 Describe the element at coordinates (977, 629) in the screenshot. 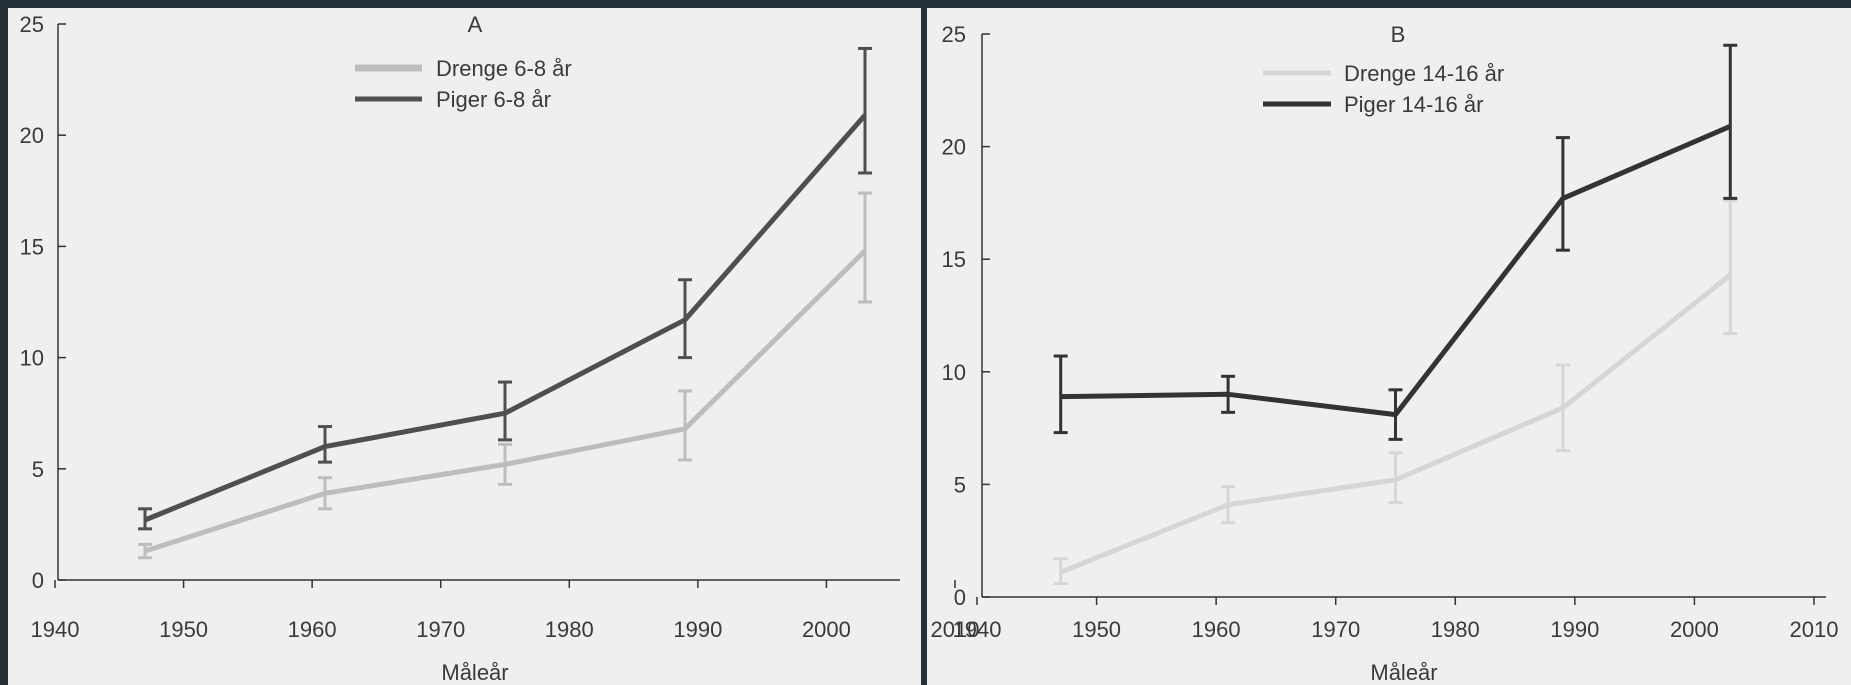

I see `chart-b-x-tick-label: 1940` at that location.